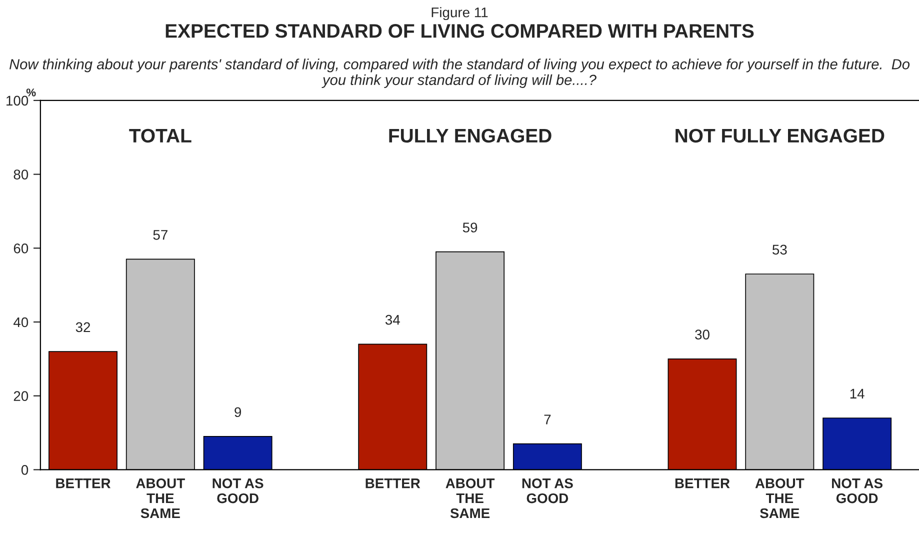 The image size is (919, 543). I want to click on chart-subtitle: Now thinking about your parents' standard of living, compared with the standard of living you expect to achieve for yourself in the future. Do you think your standard of living will be....?, so click(459, 73).